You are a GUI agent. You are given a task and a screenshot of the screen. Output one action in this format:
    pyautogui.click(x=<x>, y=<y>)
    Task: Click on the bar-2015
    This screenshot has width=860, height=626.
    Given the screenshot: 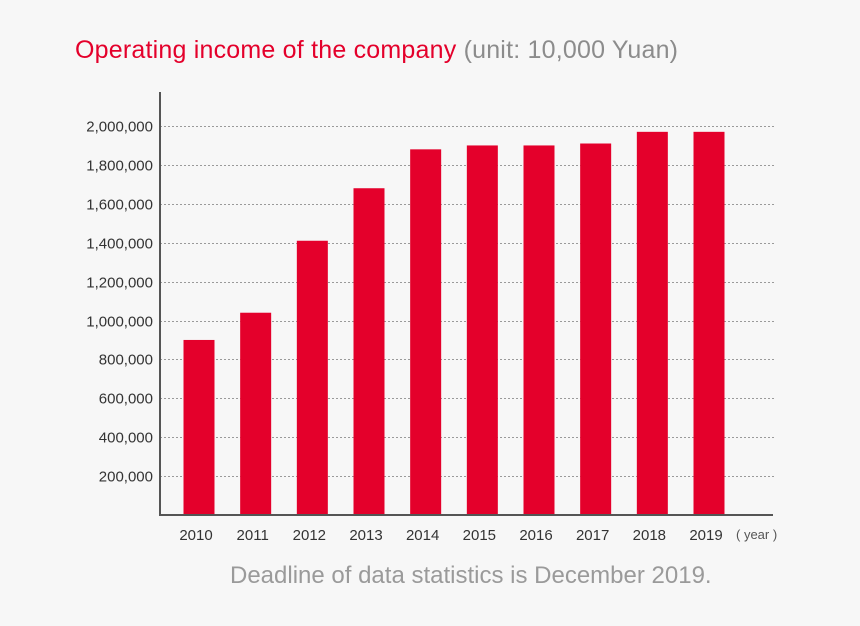 What is the action you would take?
    pyautogui.click(x=482, y=330)
    